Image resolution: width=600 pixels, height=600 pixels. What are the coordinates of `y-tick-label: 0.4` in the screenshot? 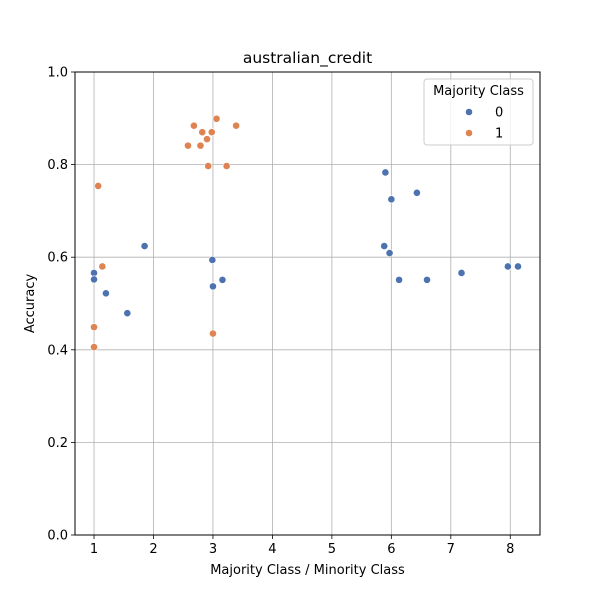 It's located at (57, 350).